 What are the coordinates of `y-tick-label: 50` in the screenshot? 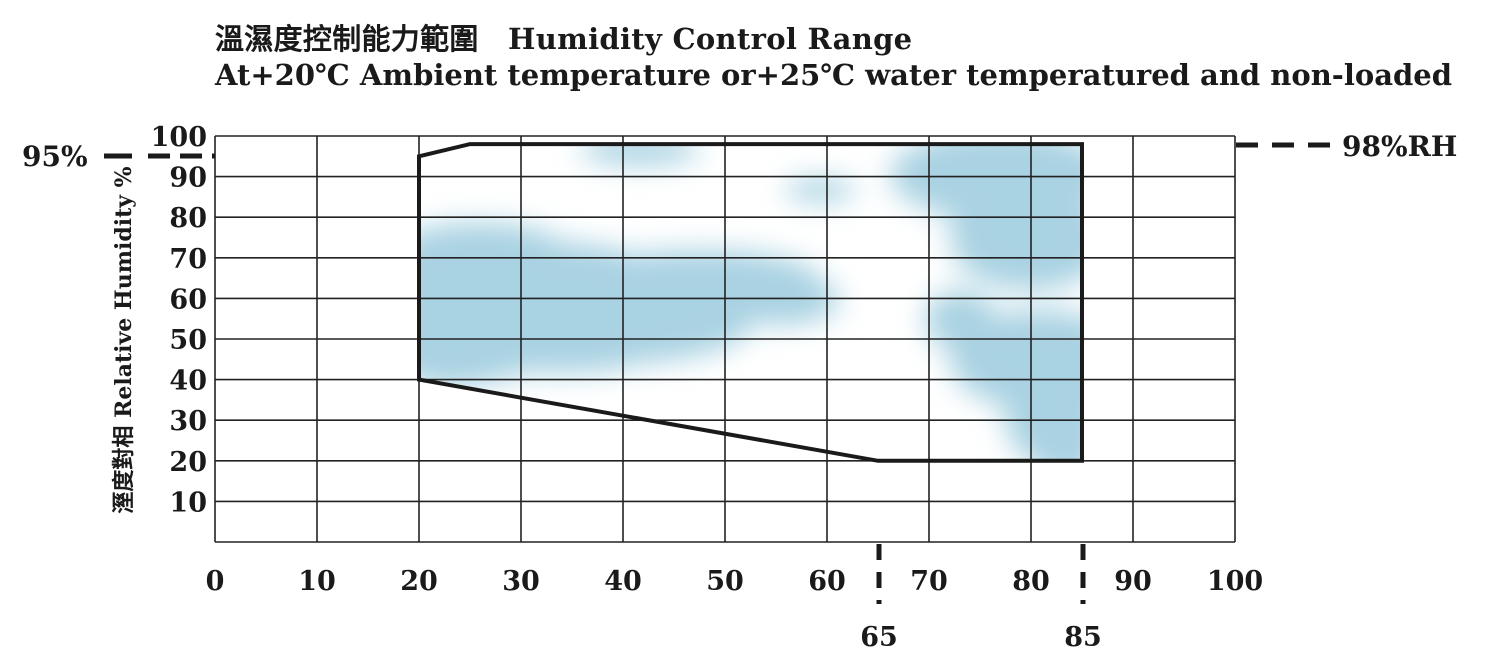 It's located at (188, 340).